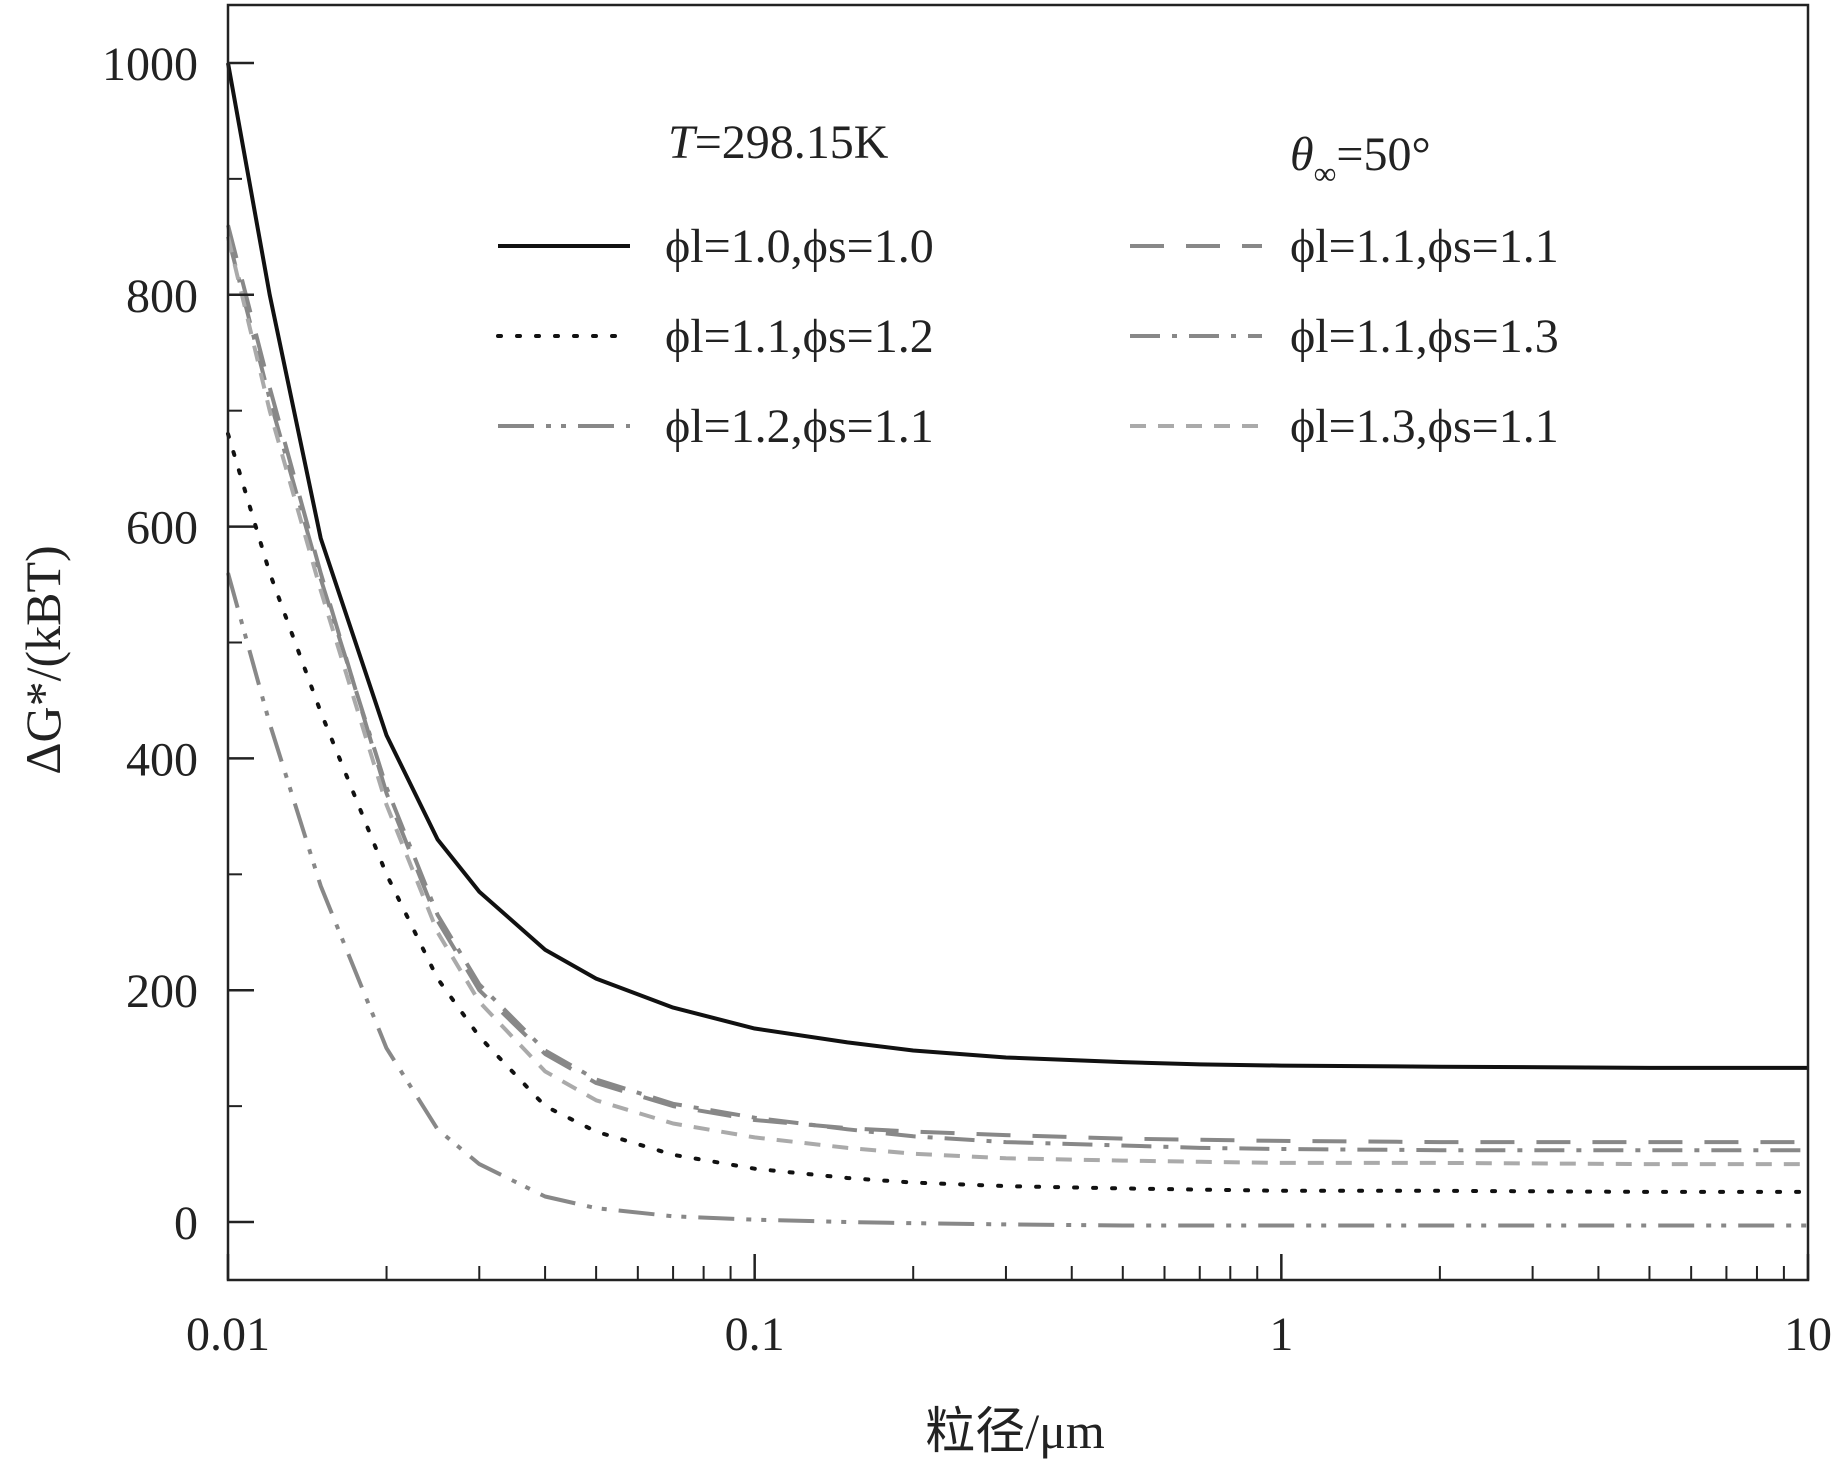 Image resolution: width=1838 pixels, height=1461 pixels. What do you see at coordinates (150, 64) in the screenshot?
I see `y-tick-label: 1000` at bounding box center [150, 64].